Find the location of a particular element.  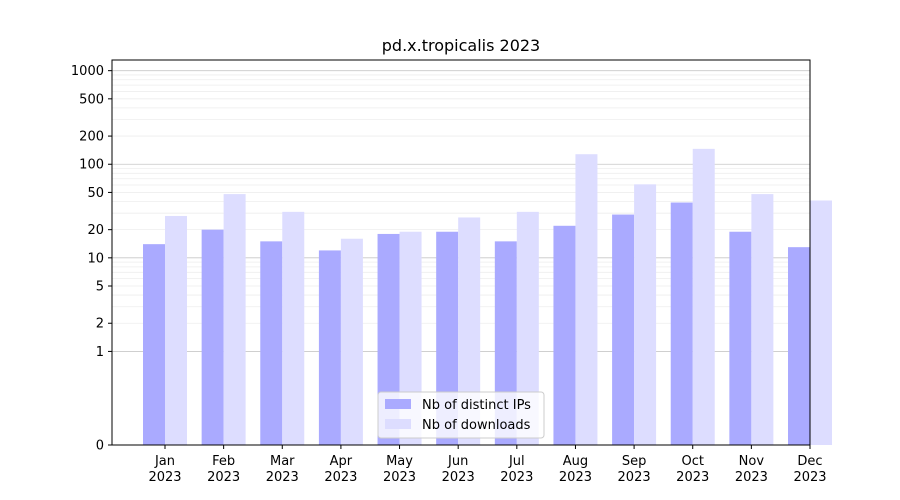

legend-label: Nb of downloads is located at coordinates (476, 425).